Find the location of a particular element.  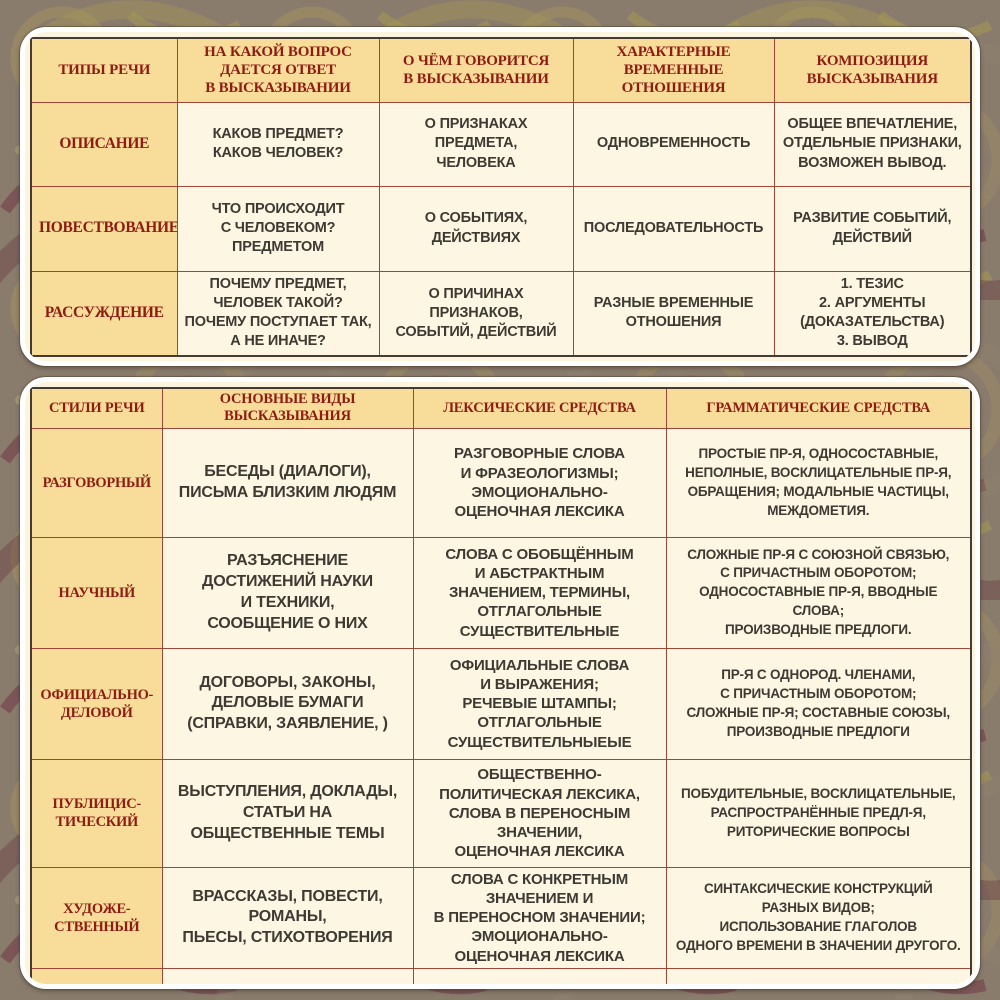

row-label: НАУЧНЫЙ is located at coordinates (96, 592).